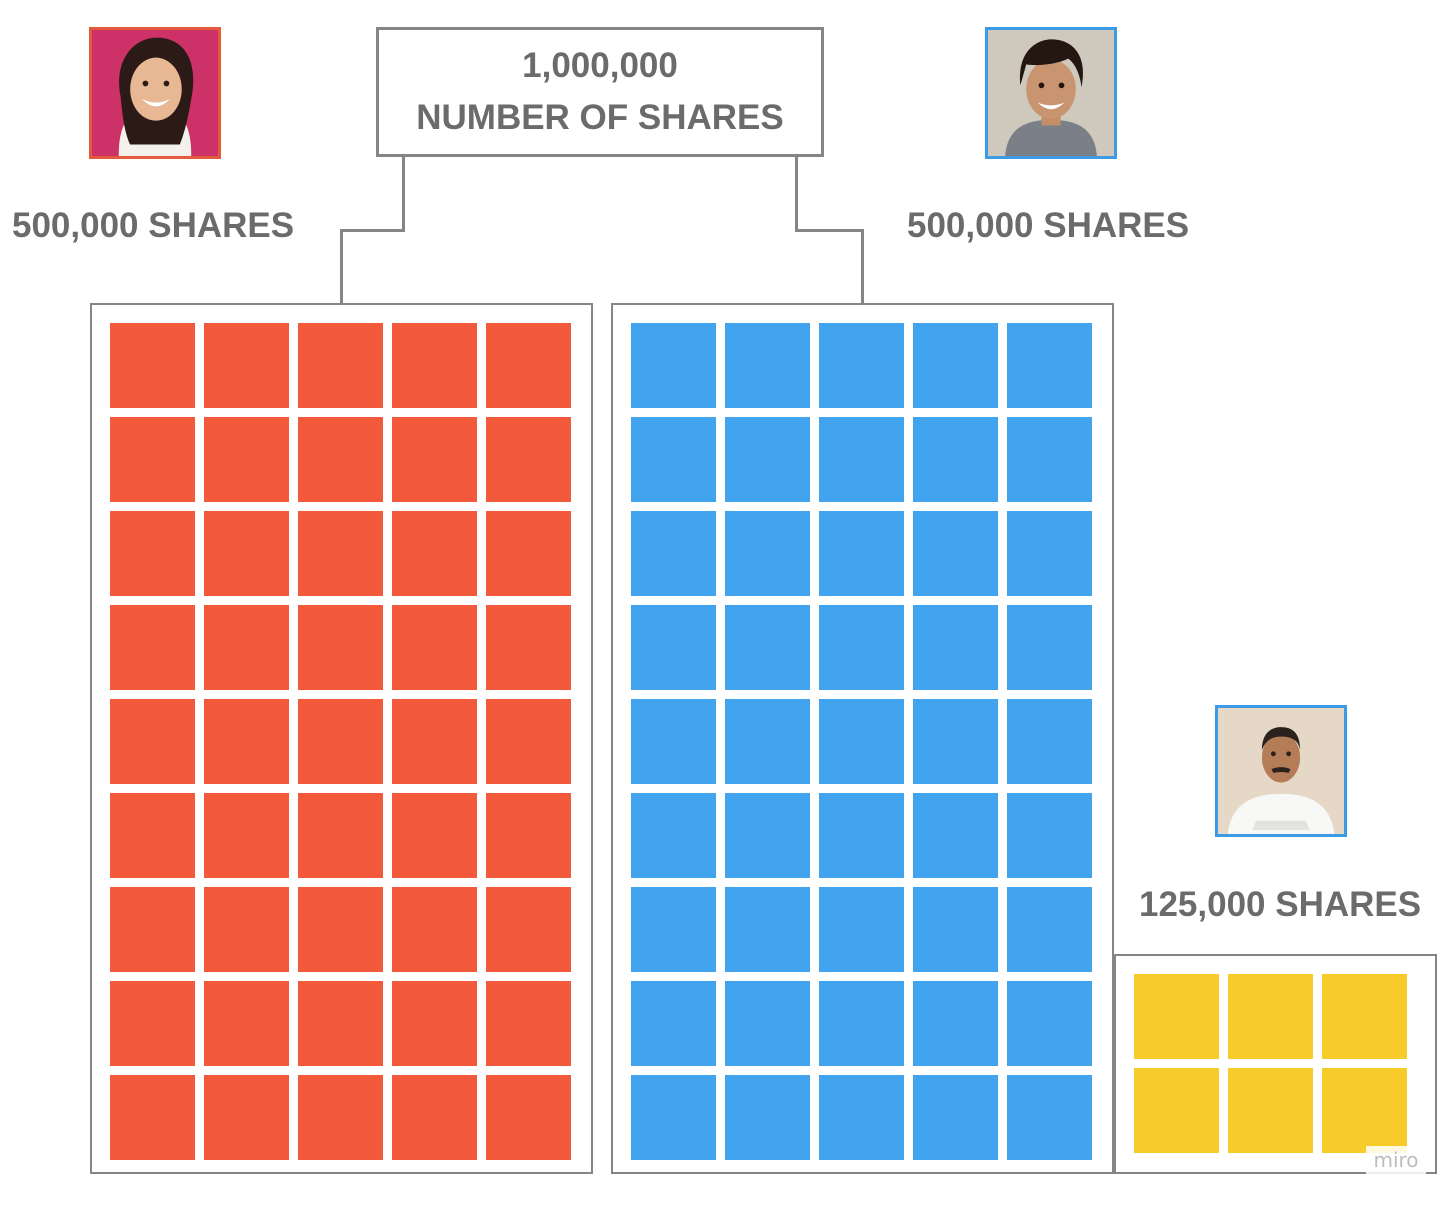 The image size is (1456, 1205). I want to click on shareholder-middle-label: 500,000 SHARES, so click(1048, 225).